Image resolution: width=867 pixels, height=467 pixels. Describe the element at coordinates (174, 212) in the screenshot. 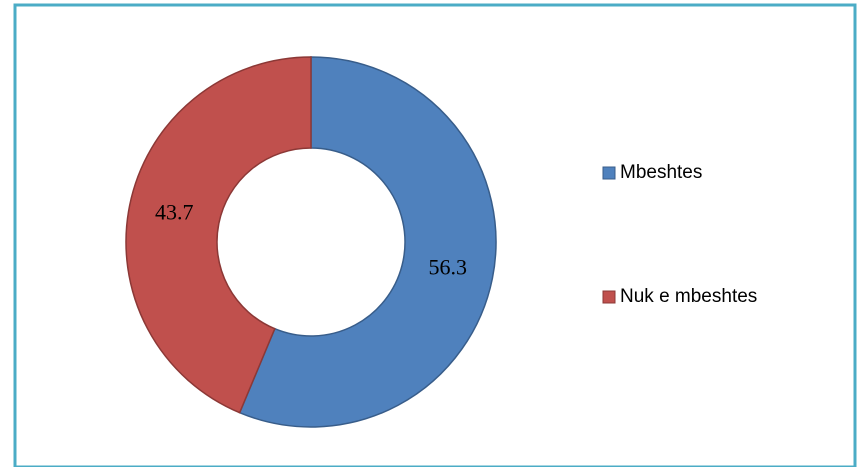

I see `data-label: 43.7` at that location.